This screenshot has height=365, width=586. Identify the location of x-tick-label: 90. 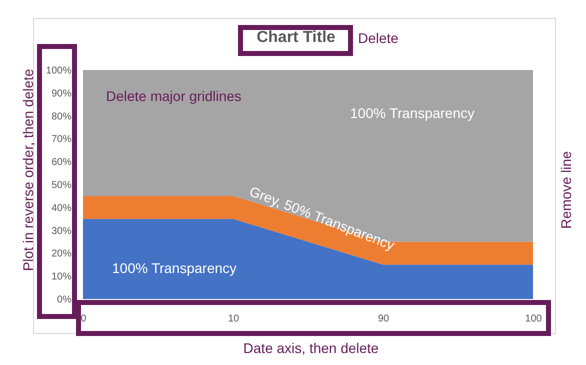
(384, 319).